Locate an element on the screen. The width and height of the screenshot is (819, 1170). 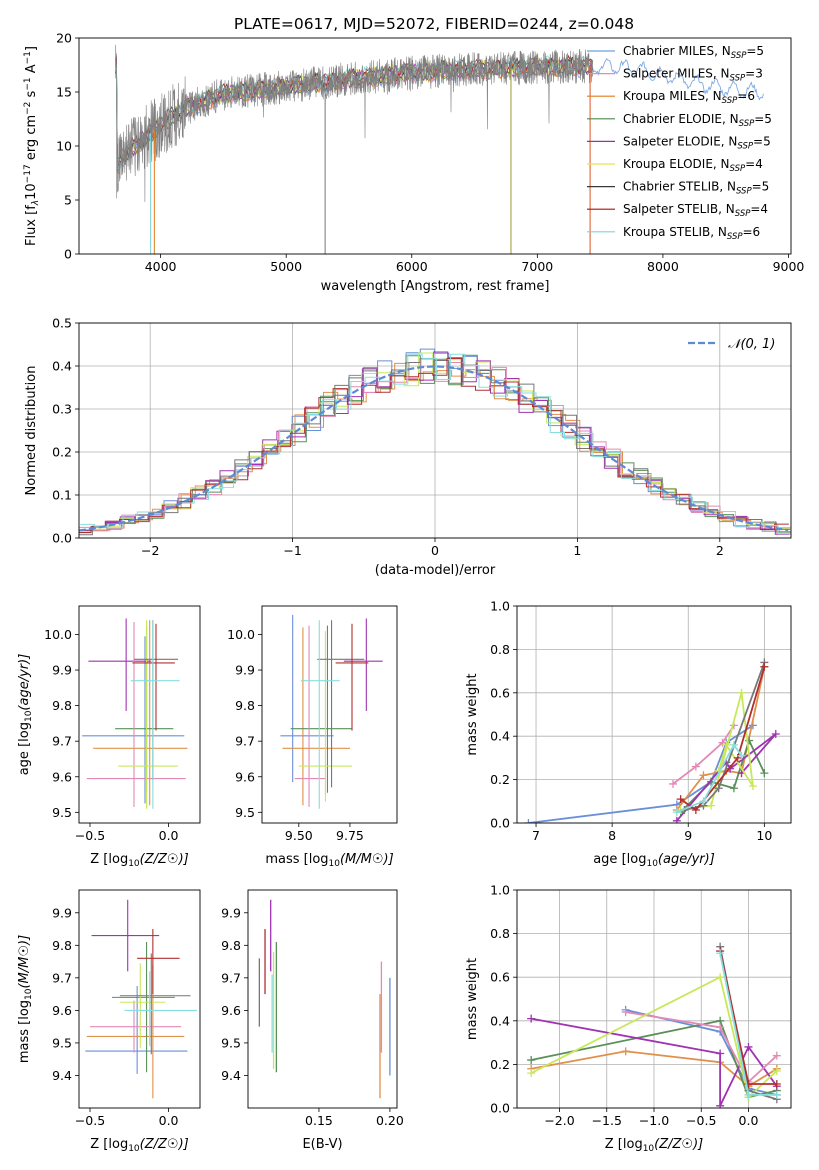
x-tick-label: 9000 is located at coordinates (789, 266).